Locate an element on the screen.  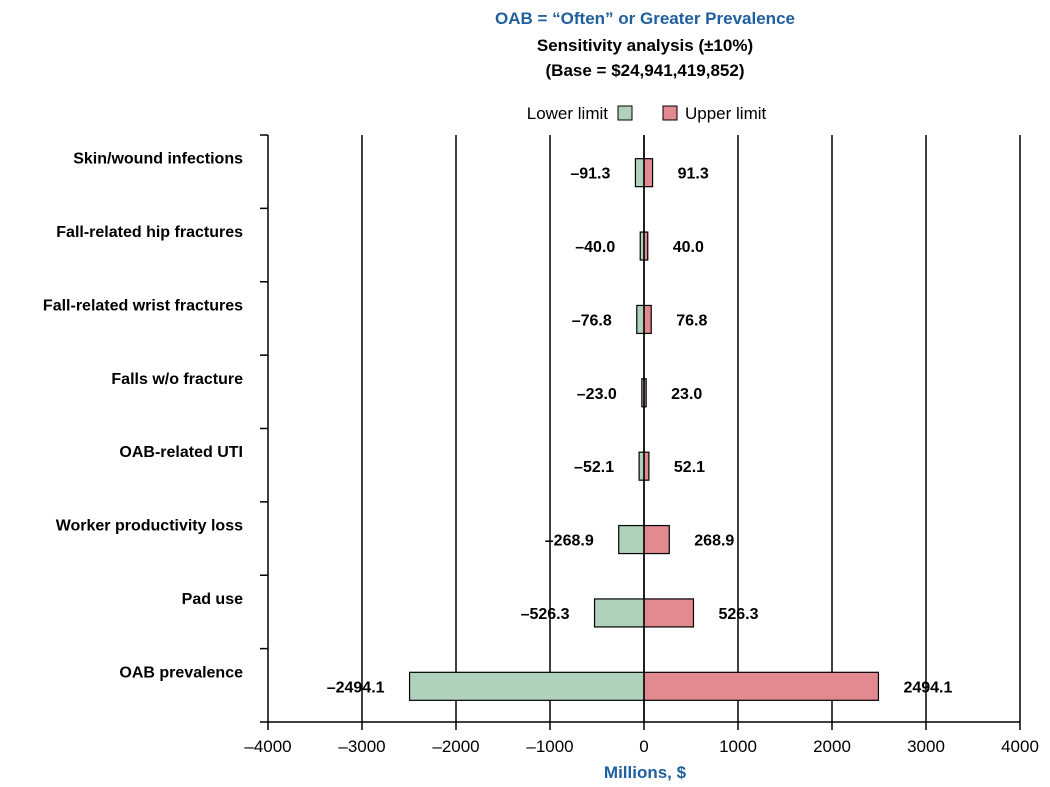
x-tick-label: 2000 is located at coordinates (832, 746).